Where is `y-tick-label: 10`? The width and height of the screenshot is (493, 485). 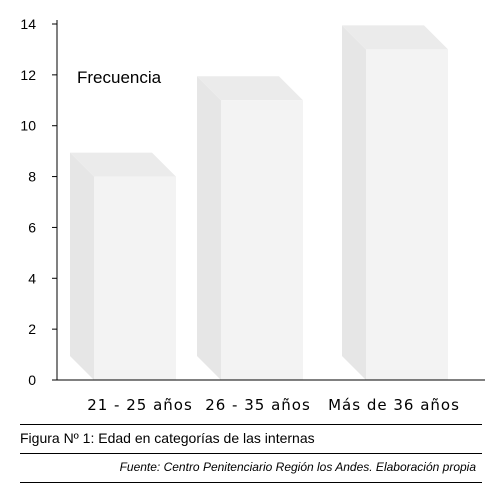
y-tick-label: 10 is located at coordinates (28, 126).